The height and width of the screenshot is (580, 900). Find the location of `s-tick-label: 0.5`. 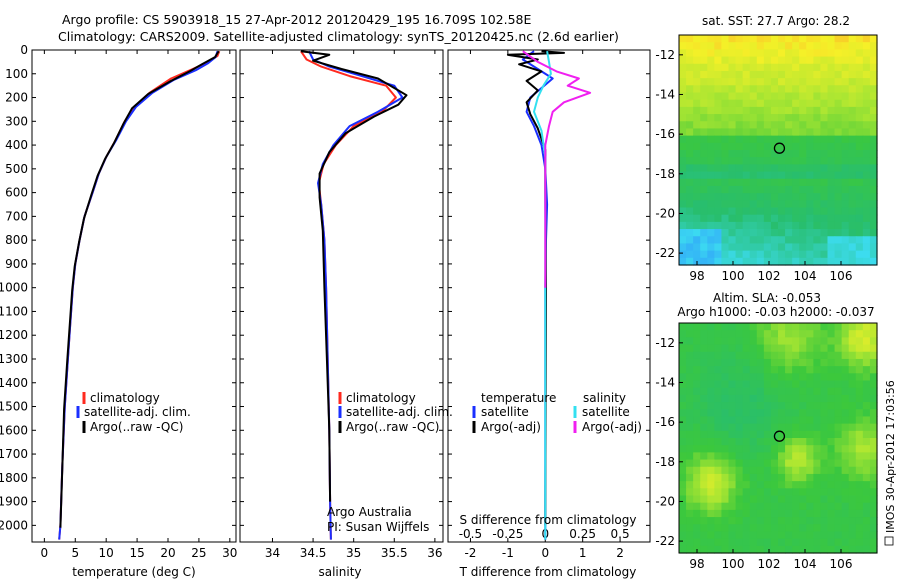

s-tick-label: 0.5 is located at coordinates (620, 534).